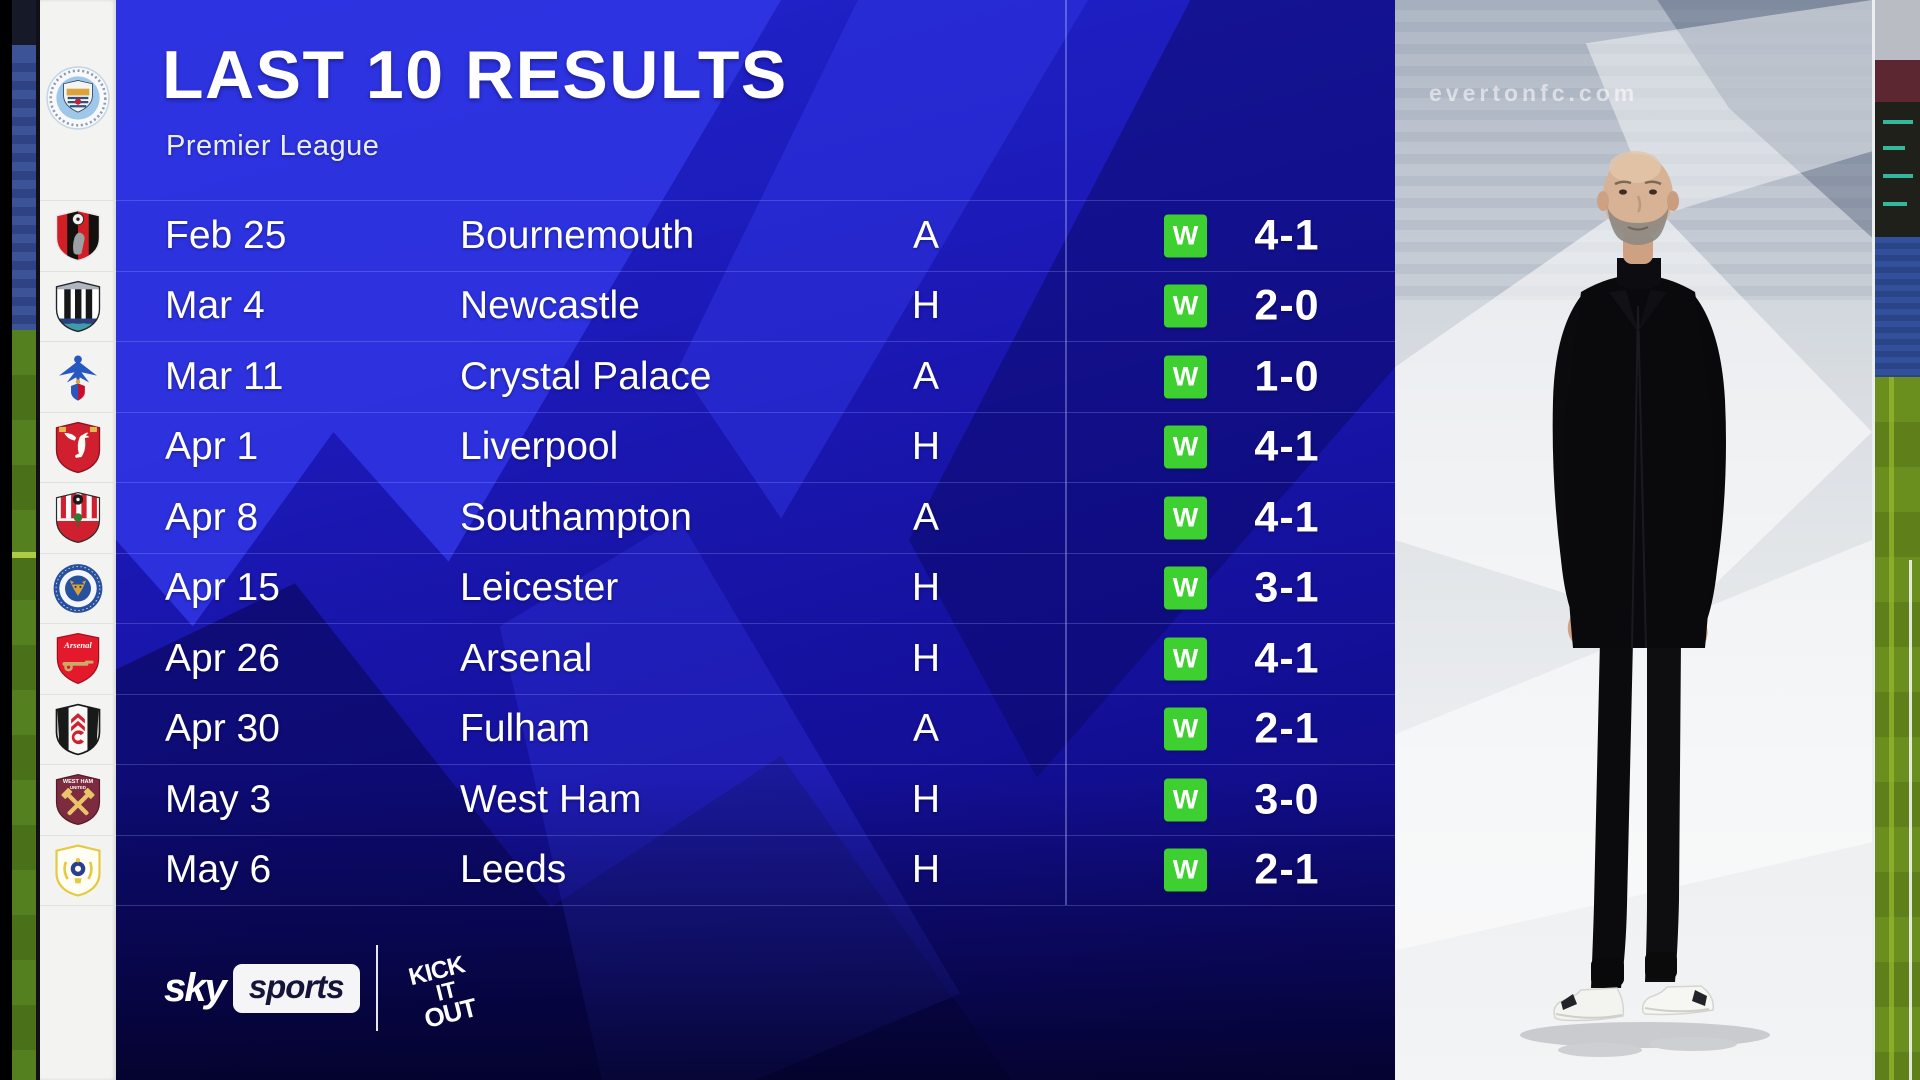 The image size is (1920, 1080). I want to click on sports-wordmark: sports, so click(296, 988).